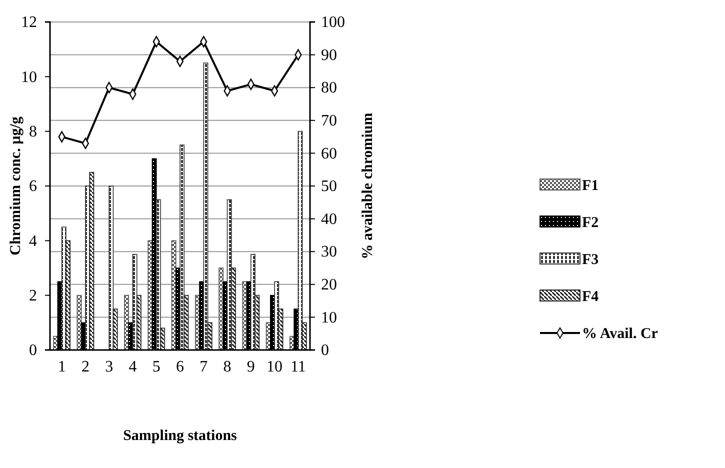 The image size is (725, 468). I want to click on x-tick-label: 9, so click(250, 367).